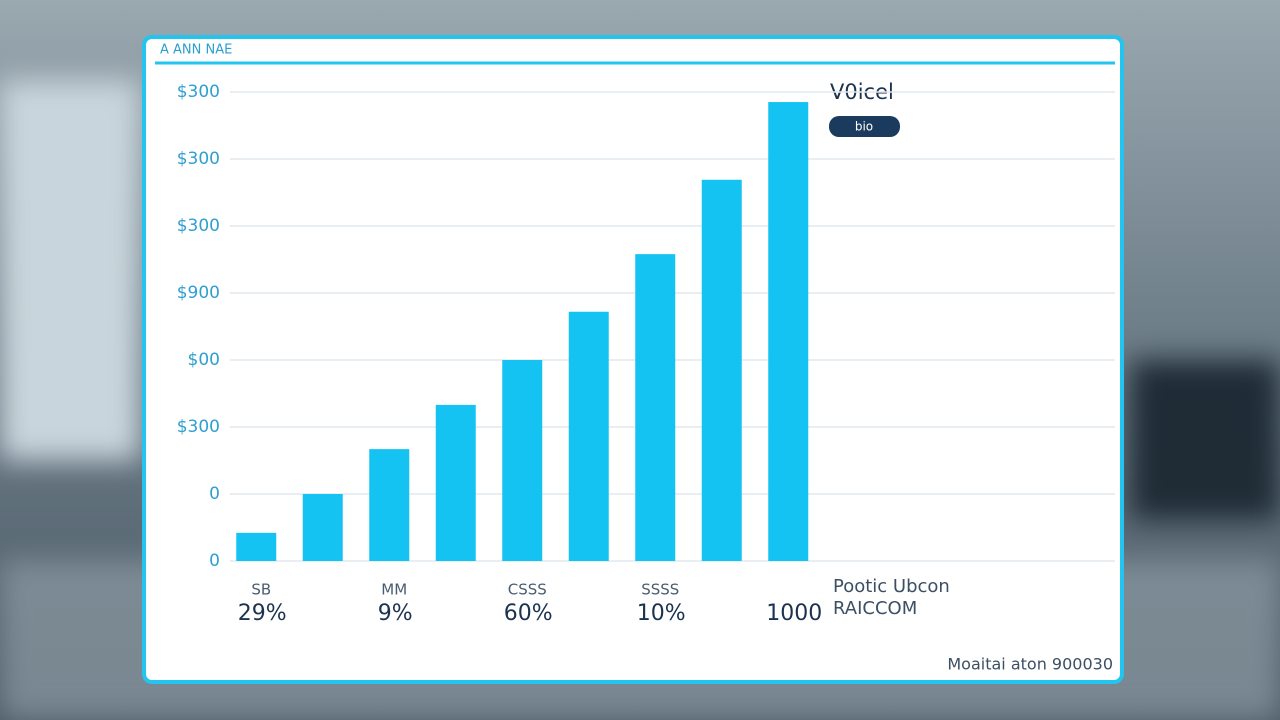  I want to click on chart-title: A ANN NAE, so click(196, 50).